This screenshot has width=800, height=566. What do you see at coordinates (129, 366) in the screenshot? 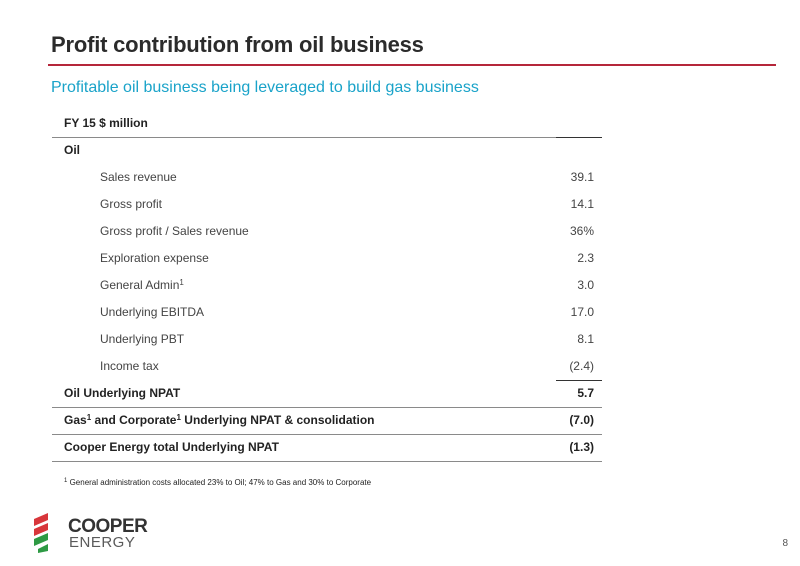
I see `row-label: Income tax` at bounding box center [129, 366].